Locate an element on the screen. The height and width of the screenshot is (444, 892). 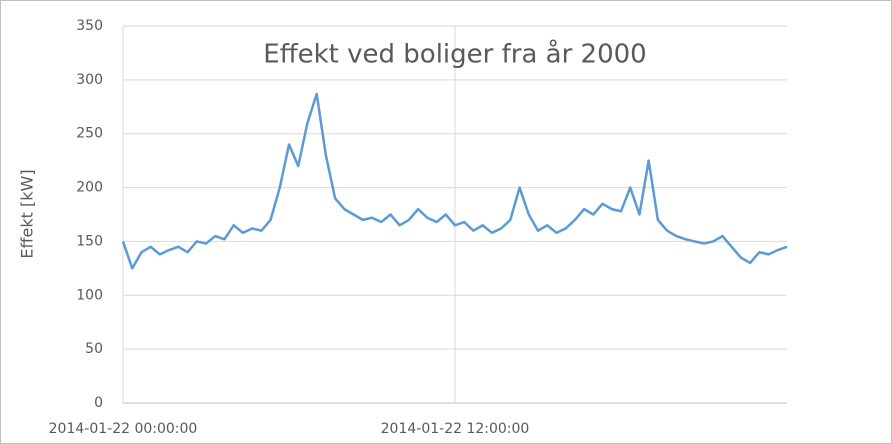
y-tick-label: 200 is located at coordinates (89, 188).